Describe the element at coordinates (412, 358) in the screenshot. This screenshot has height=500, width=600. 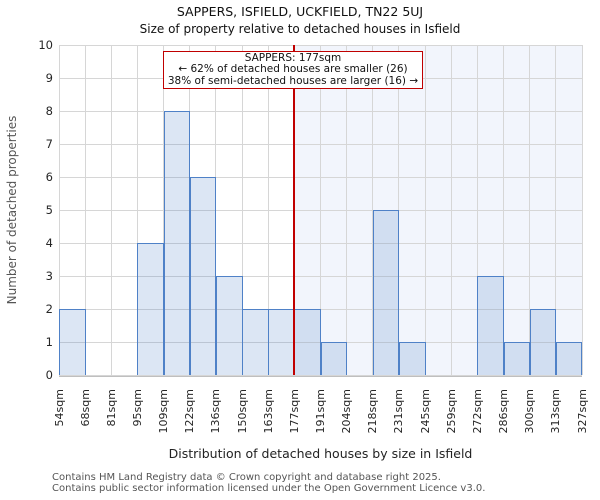
I see `histogram-bar-231sqm` at that location.